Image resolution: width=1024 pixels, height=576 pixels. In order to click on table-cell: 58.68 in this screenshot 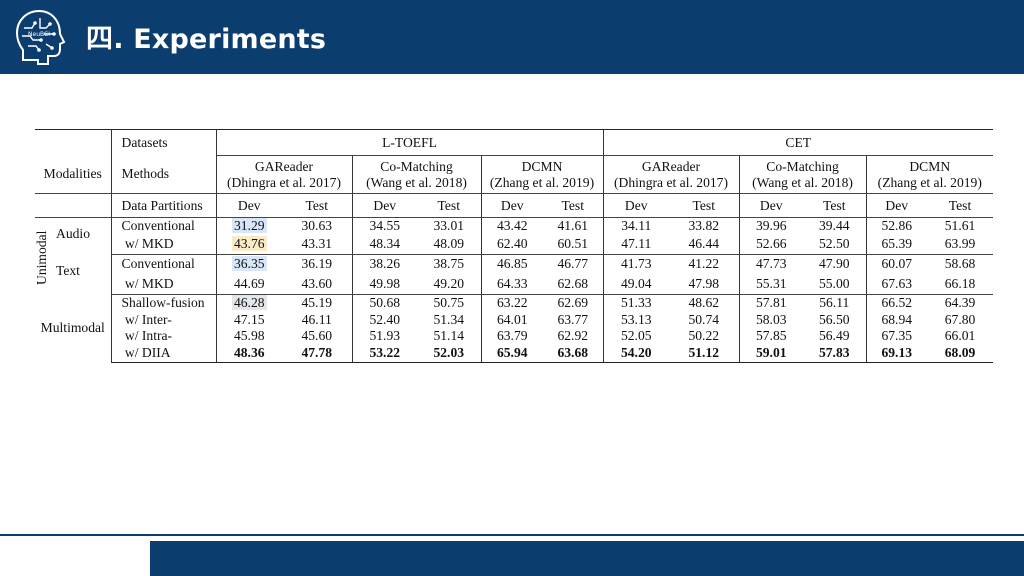, I will do `click(960, 264)`.